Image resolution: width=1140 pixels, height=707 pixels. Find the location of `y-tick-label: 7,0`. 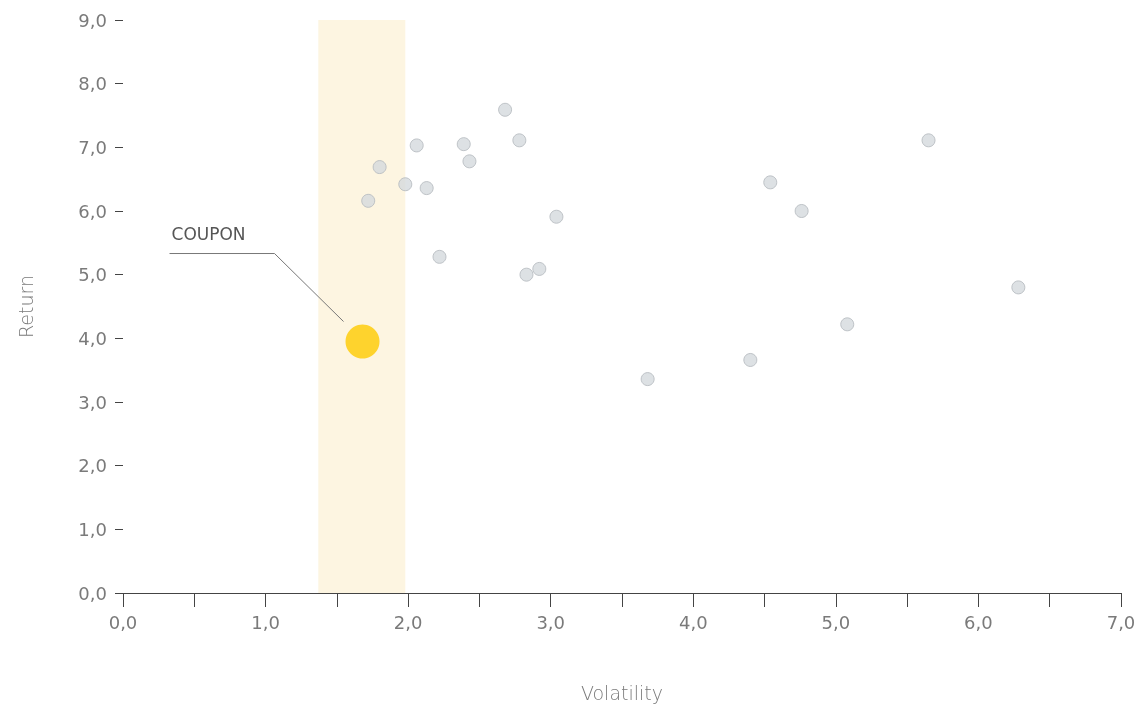

y-tick-label: 7,0 is located at coordinates (92, 147).